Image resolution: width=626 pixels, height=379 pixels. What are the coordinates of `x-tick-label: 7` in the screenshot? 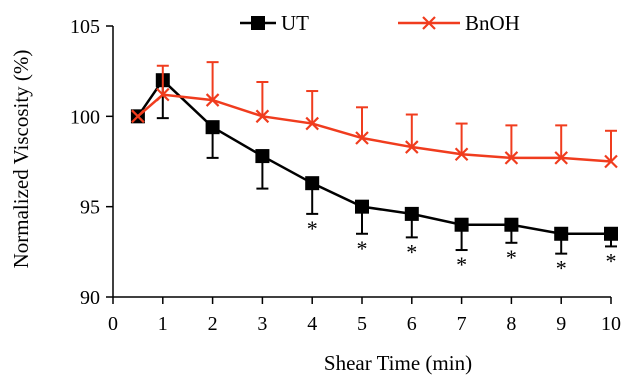 It's located at (462, 324).